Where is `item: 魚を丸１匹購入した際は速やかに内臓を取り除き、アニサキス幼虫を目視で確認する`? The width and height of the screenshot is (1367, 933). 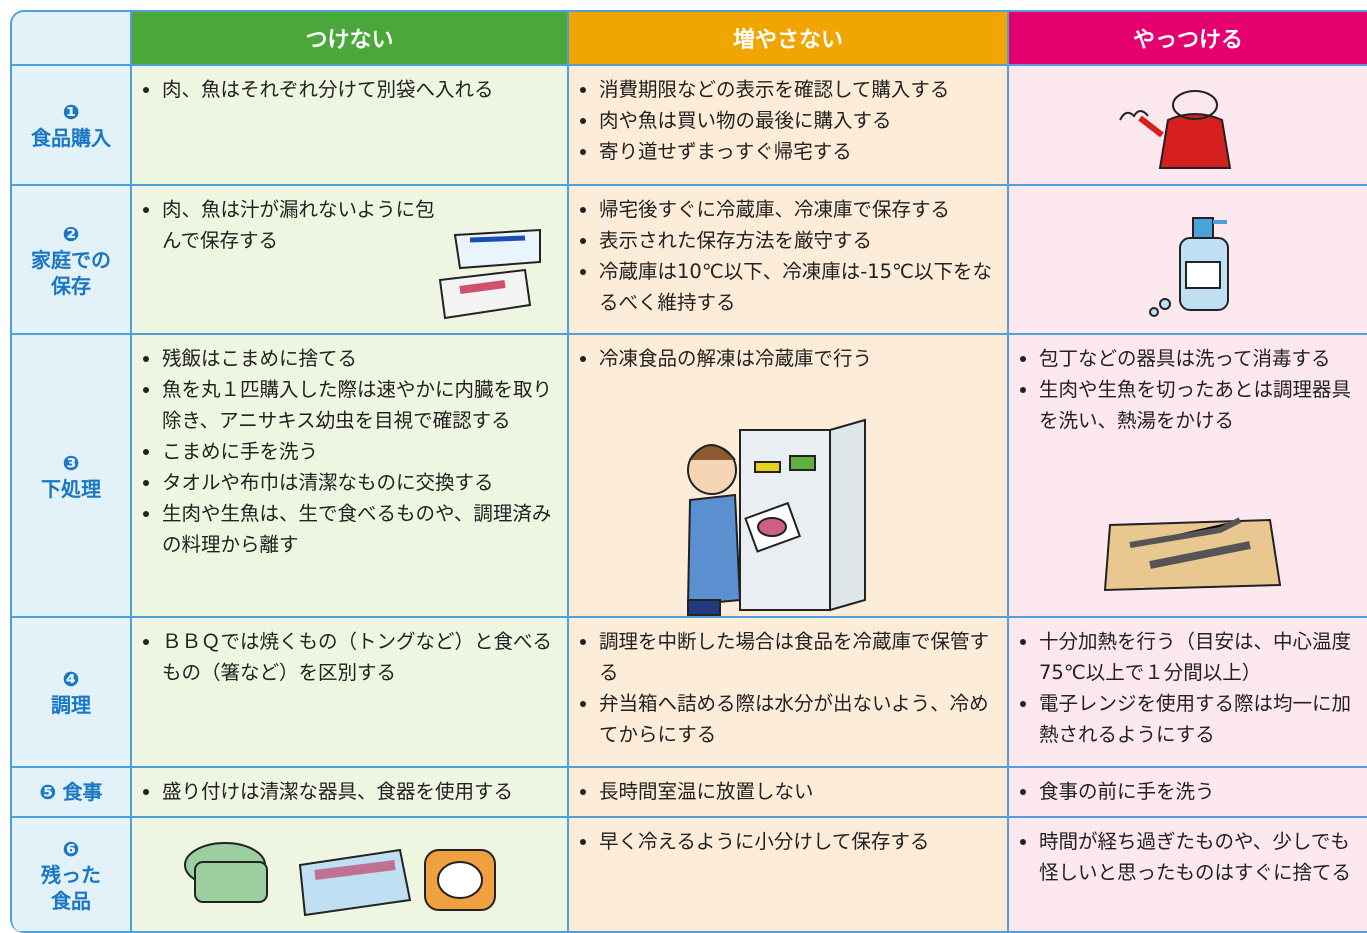 item: 魚を丸１匹購入した際は速やかに内臓を取り除き、アニサキス幼虫を目視で確認する is located at coordinates (360, 405).